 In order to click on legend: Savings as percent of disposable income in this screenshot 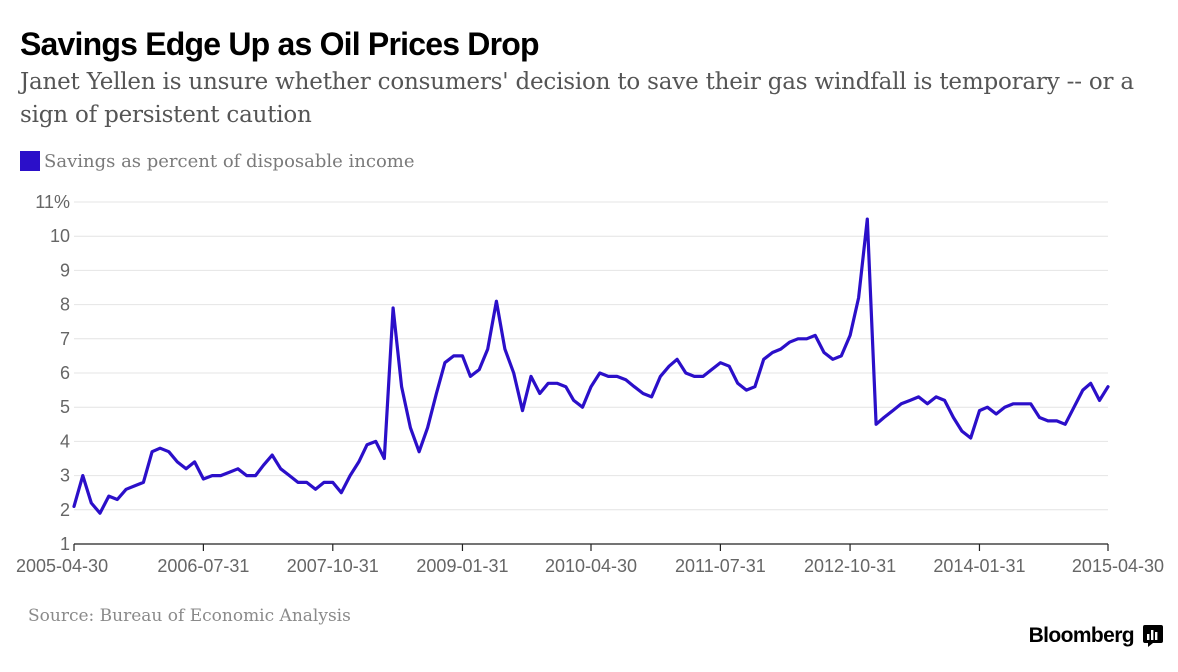, I will do `click(217, 161)`.